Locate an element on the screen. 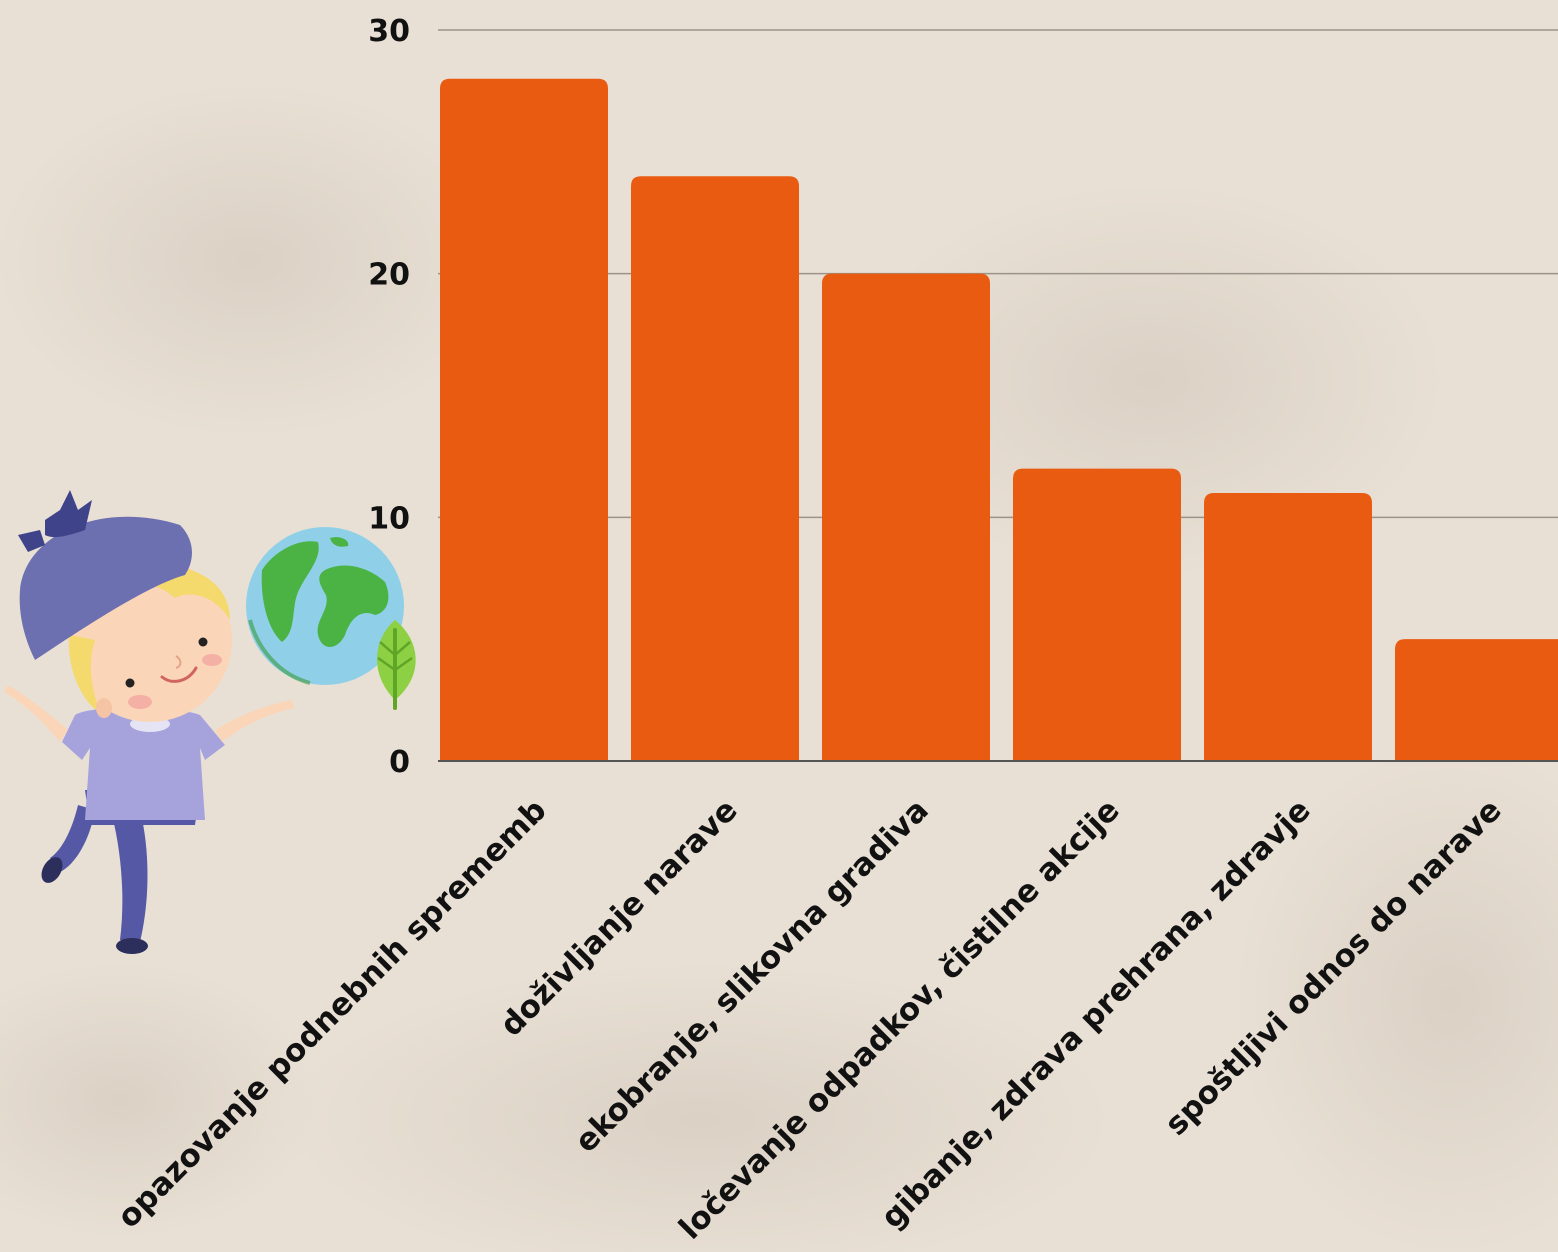 This screenshot has width=1558, height=1252. y-tick-label: 10 is located at coordinates (389, 518).